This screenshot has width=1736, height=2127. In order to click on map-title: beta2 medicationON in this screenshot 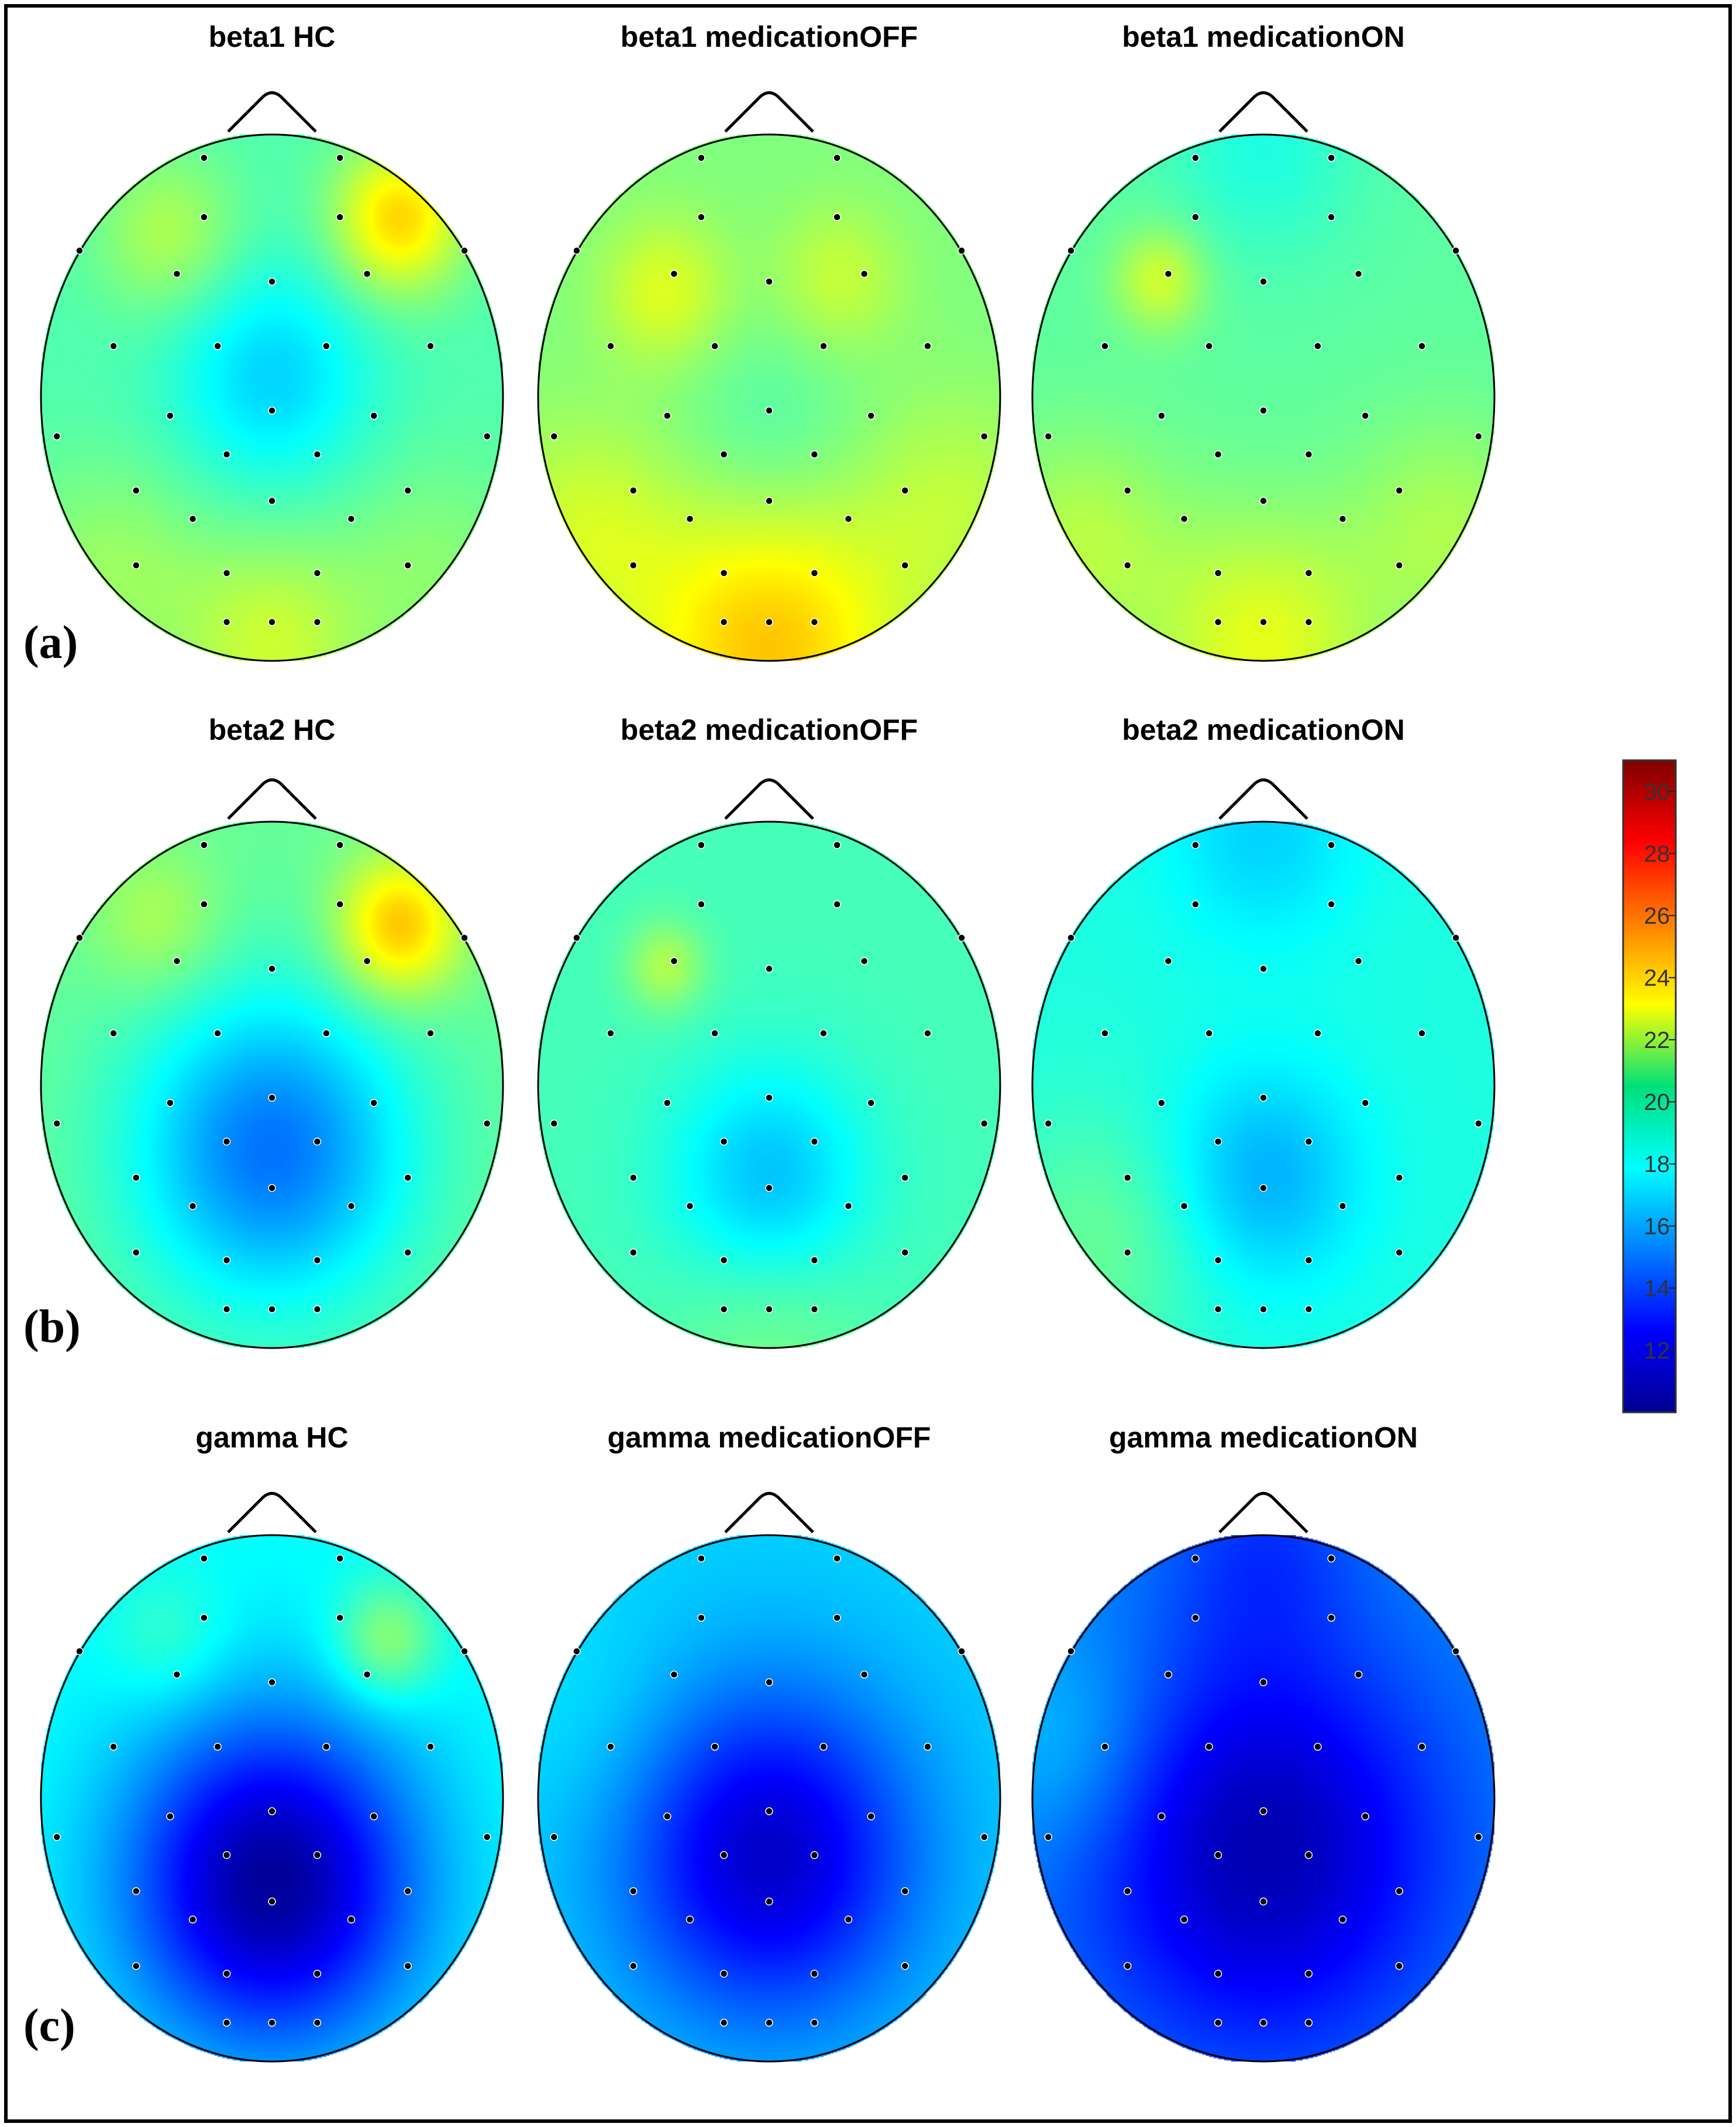, I will do `click(1263, 729)`.